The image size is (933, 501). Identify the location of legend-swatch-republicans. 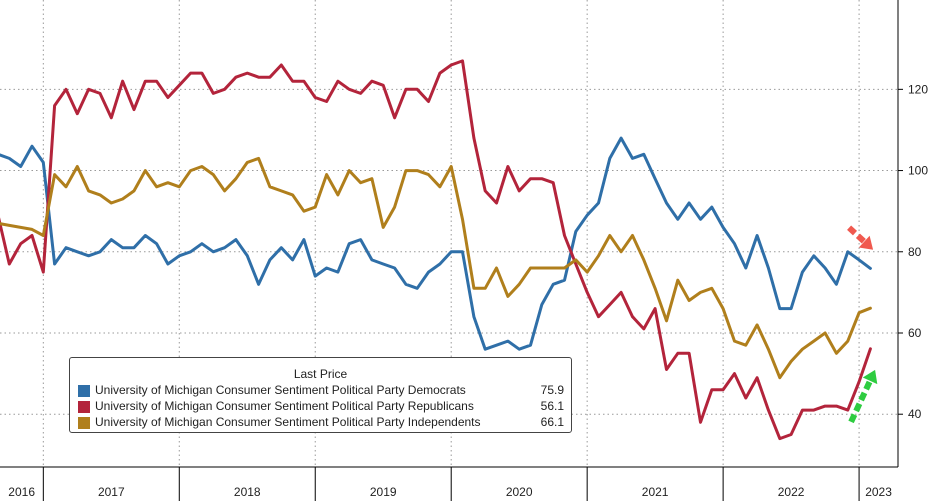
(84, 407).